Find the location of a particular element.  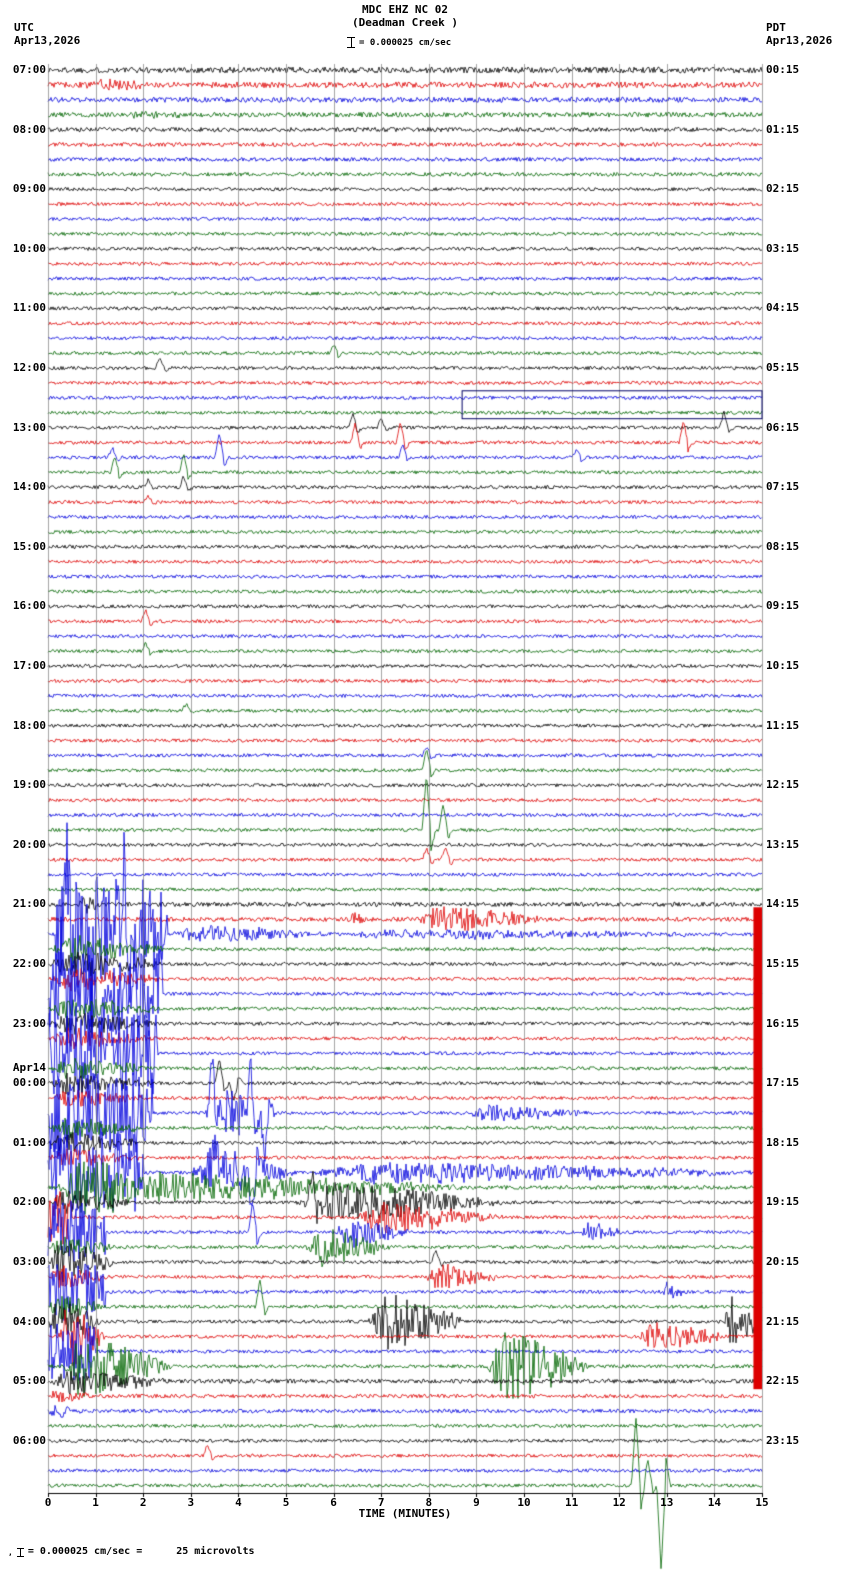

x-axis-tick-label: 7 is located at coordinates (381, 1502).